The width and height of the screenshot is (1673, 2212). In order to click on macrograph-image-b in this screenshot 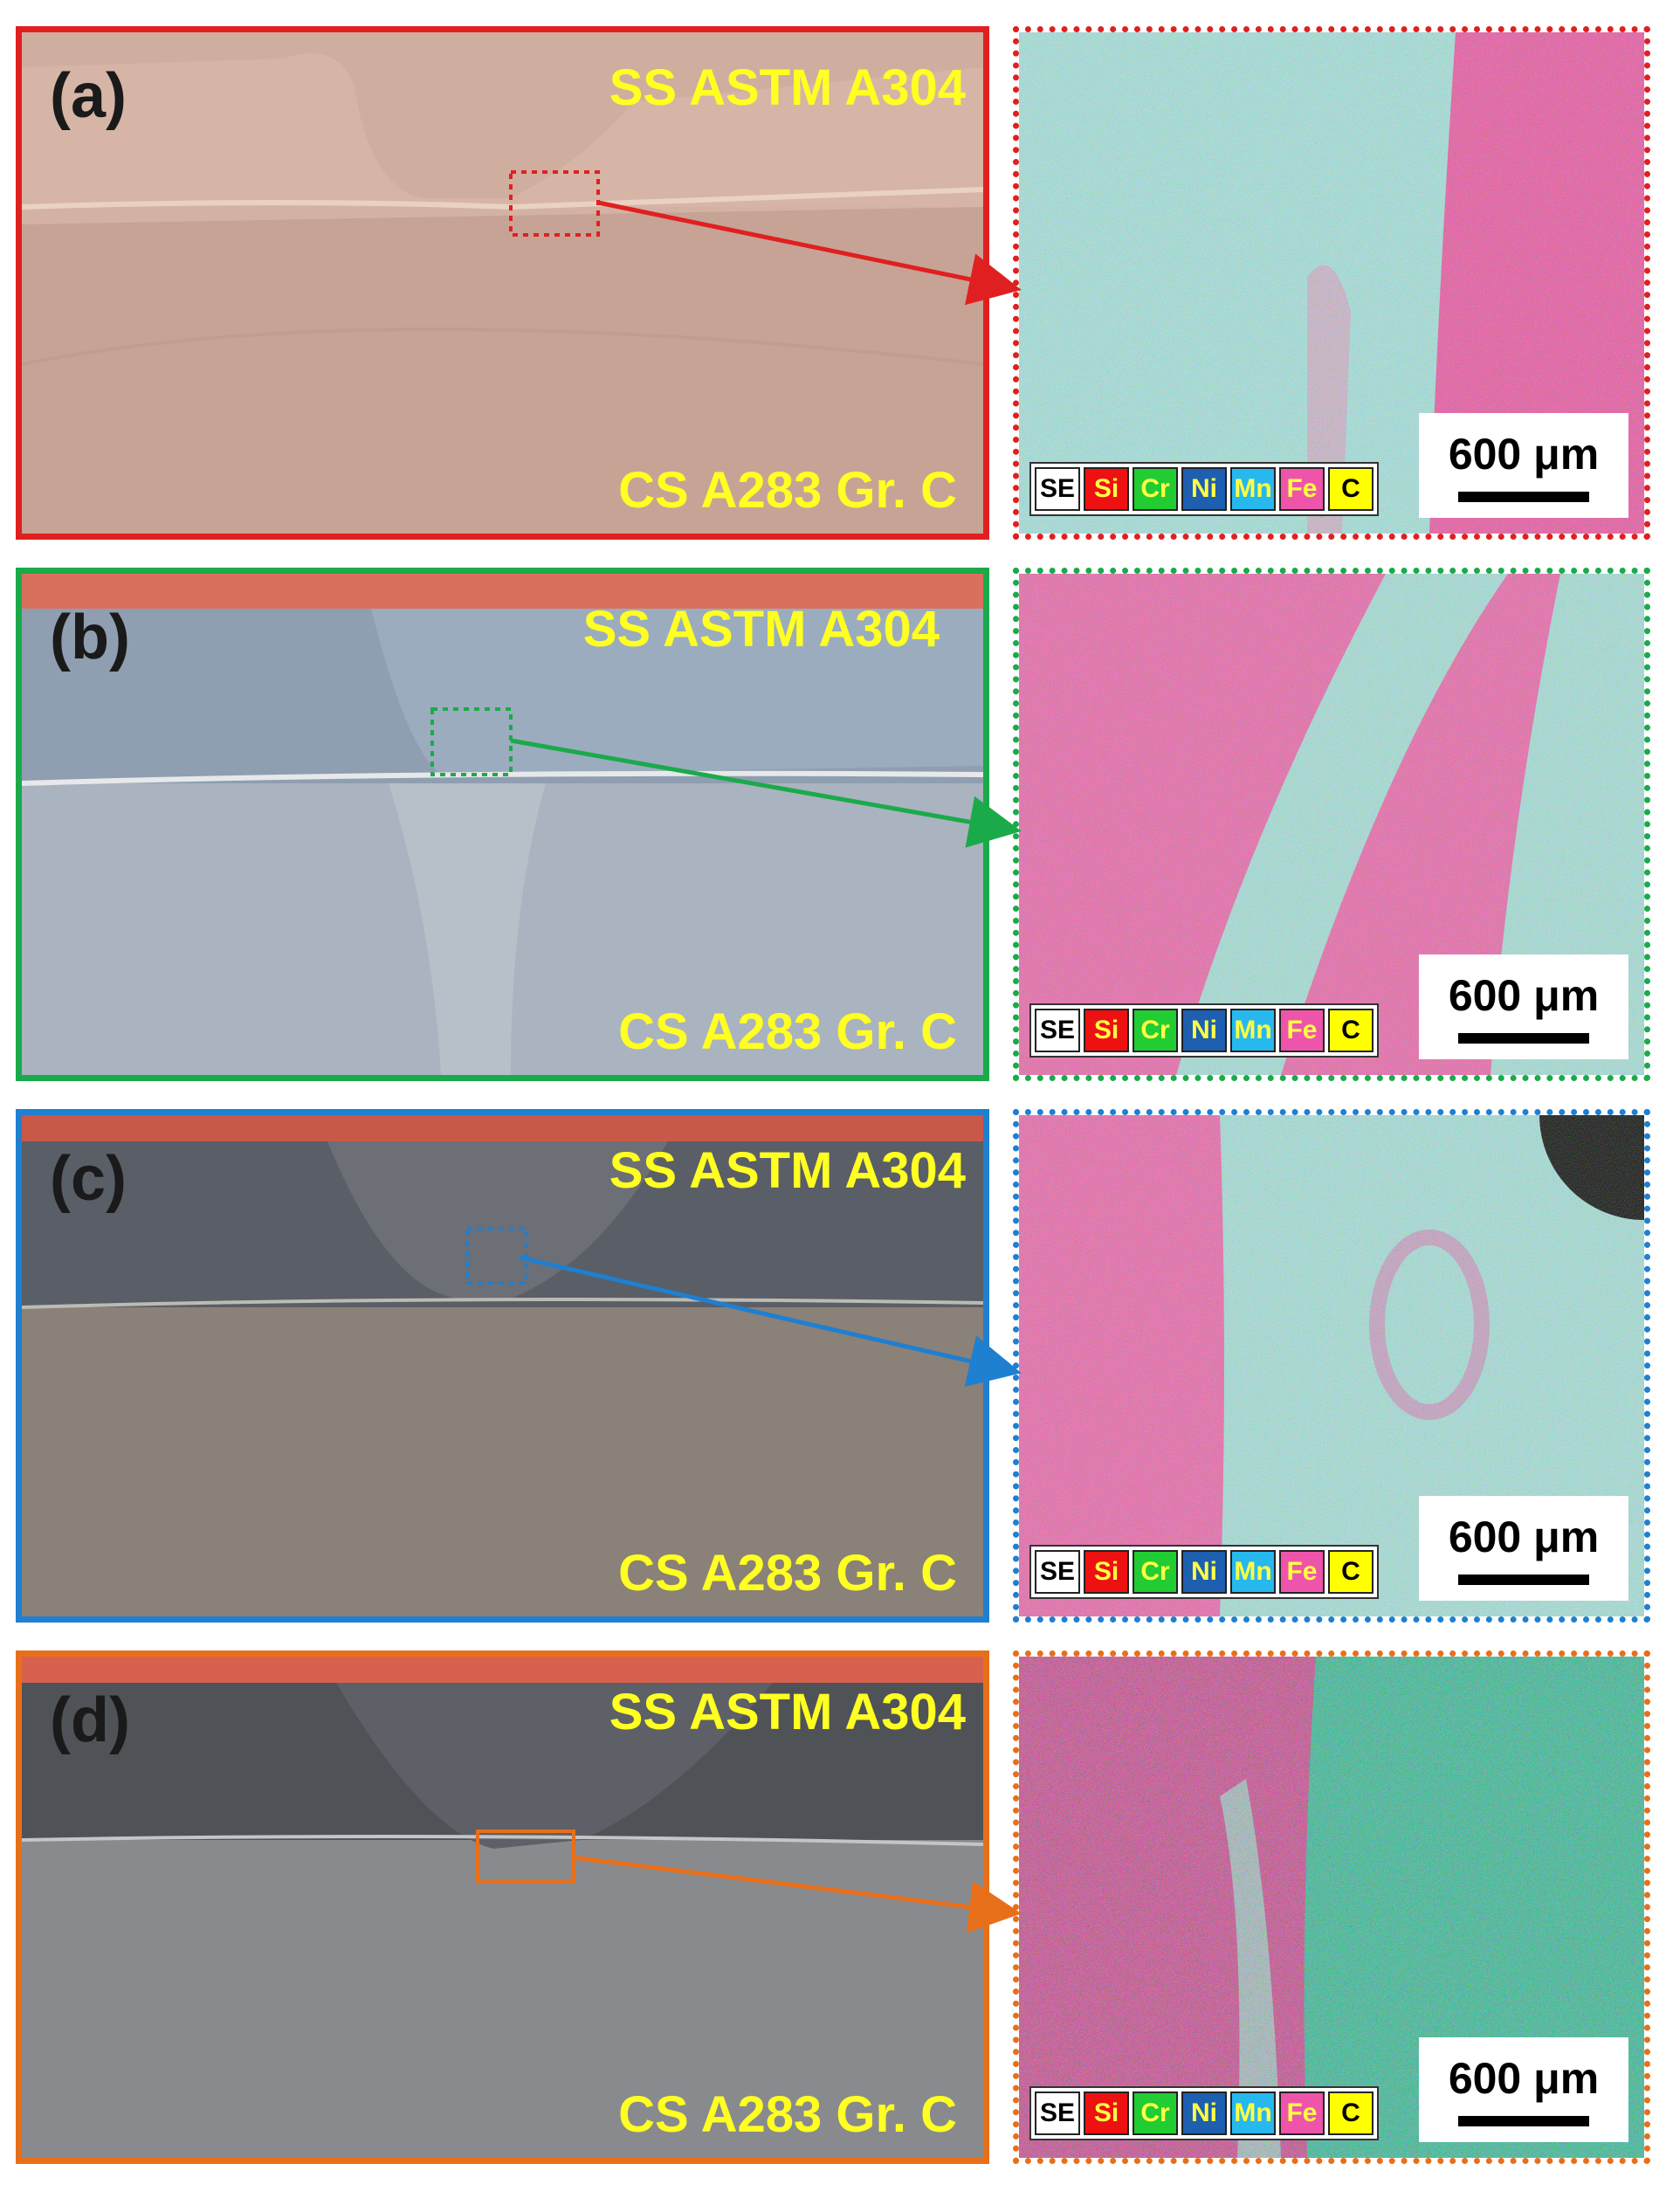, I will do `click(502, 824)`.